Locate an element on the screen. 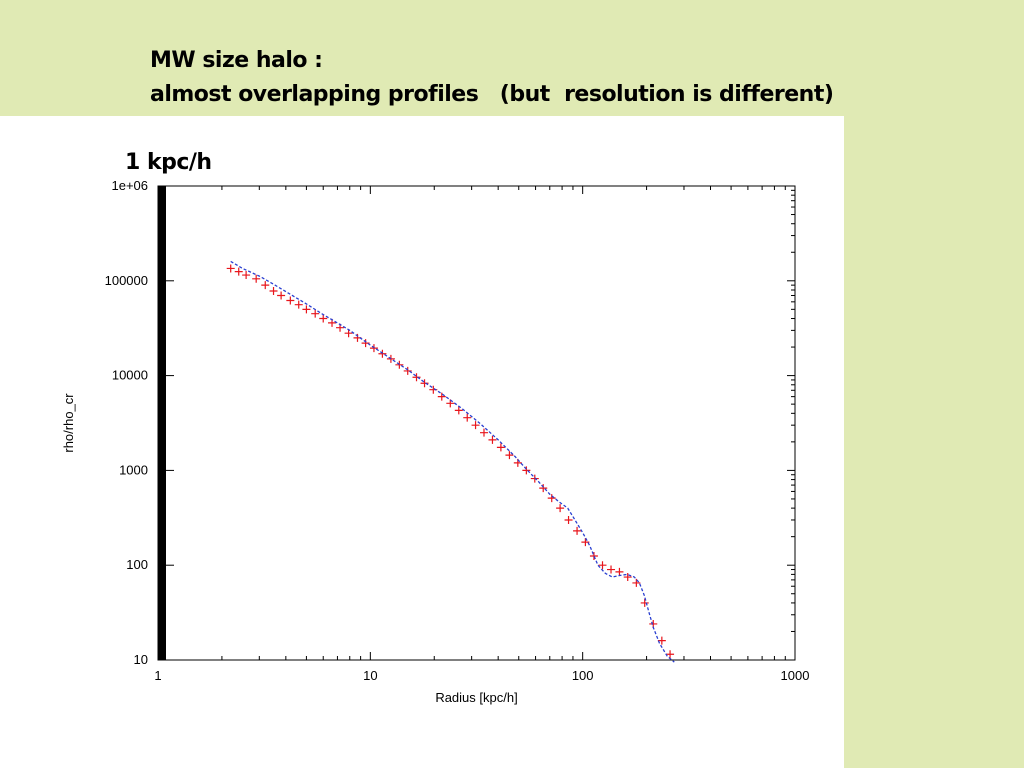 Image resolution: width=1024 pixels, height=768 pixels. y-tick-label: 100 is located at coordinates (137, 564).